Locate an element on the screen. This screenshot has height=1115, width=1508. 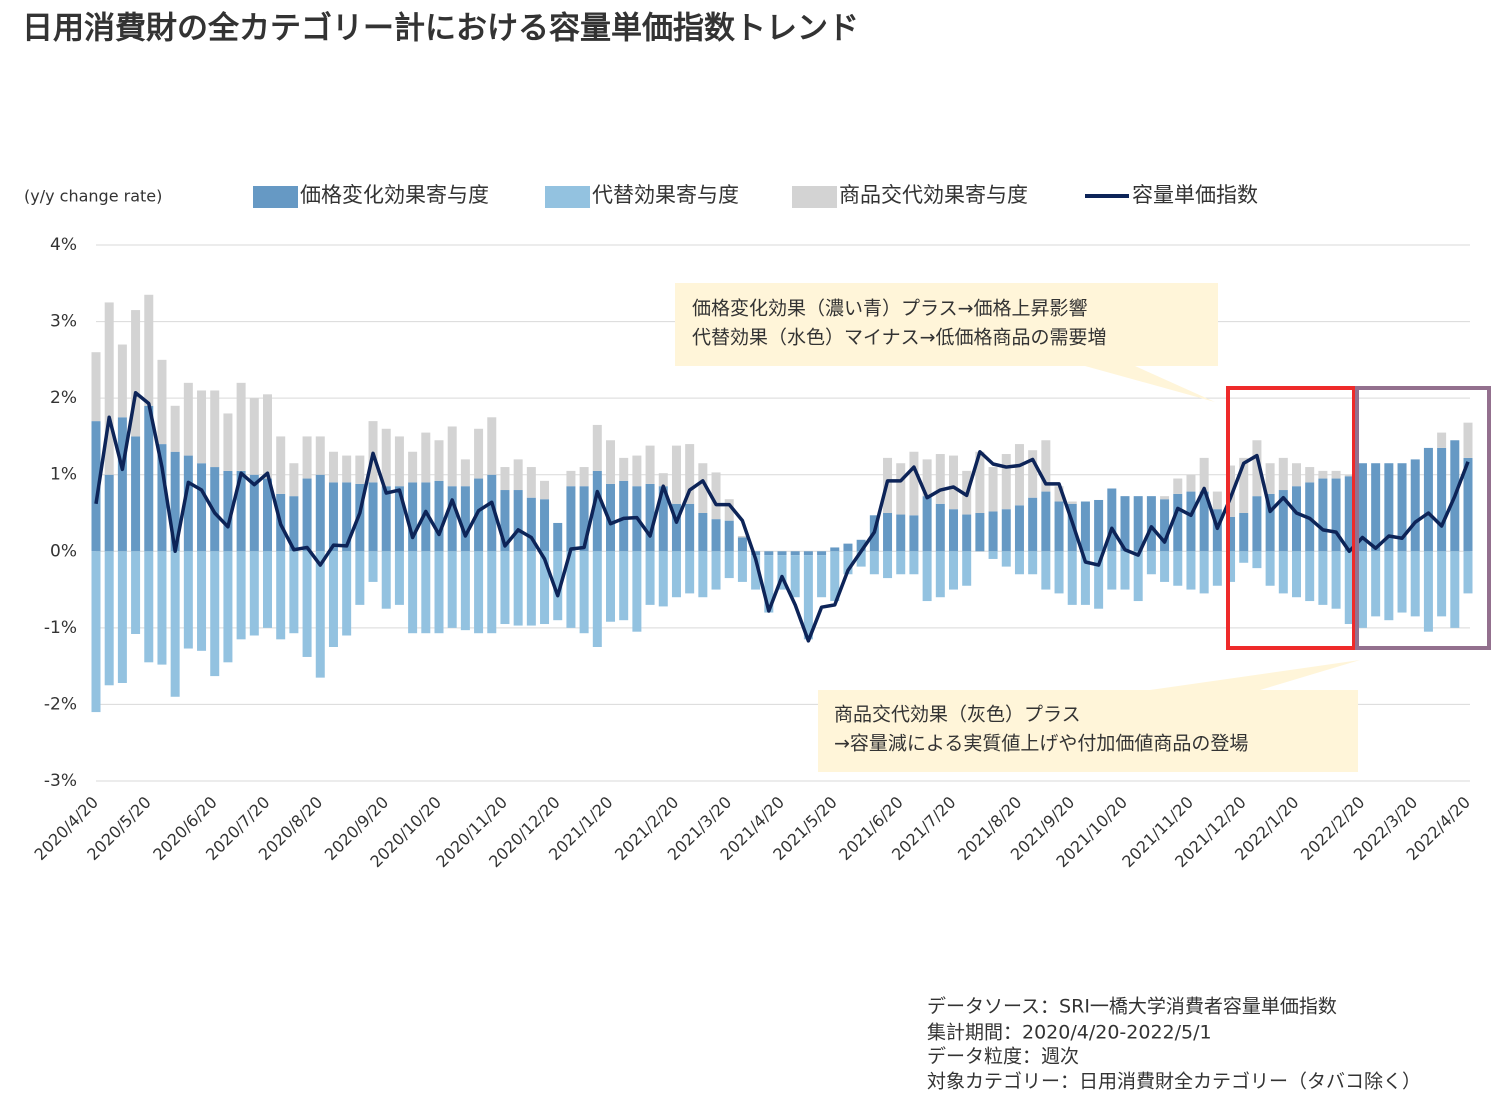
legend-label: 商品交代効果寄与度 is located at coordinates (933, 195).